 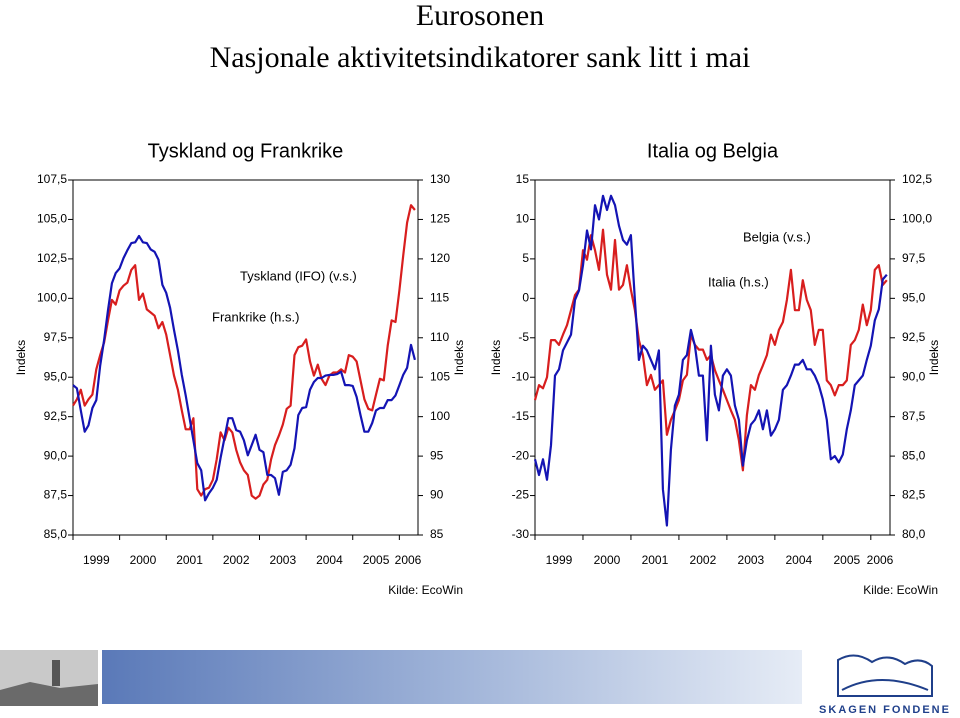 I want to click on y2-tick-label: 85, so click(x=437, y=534).